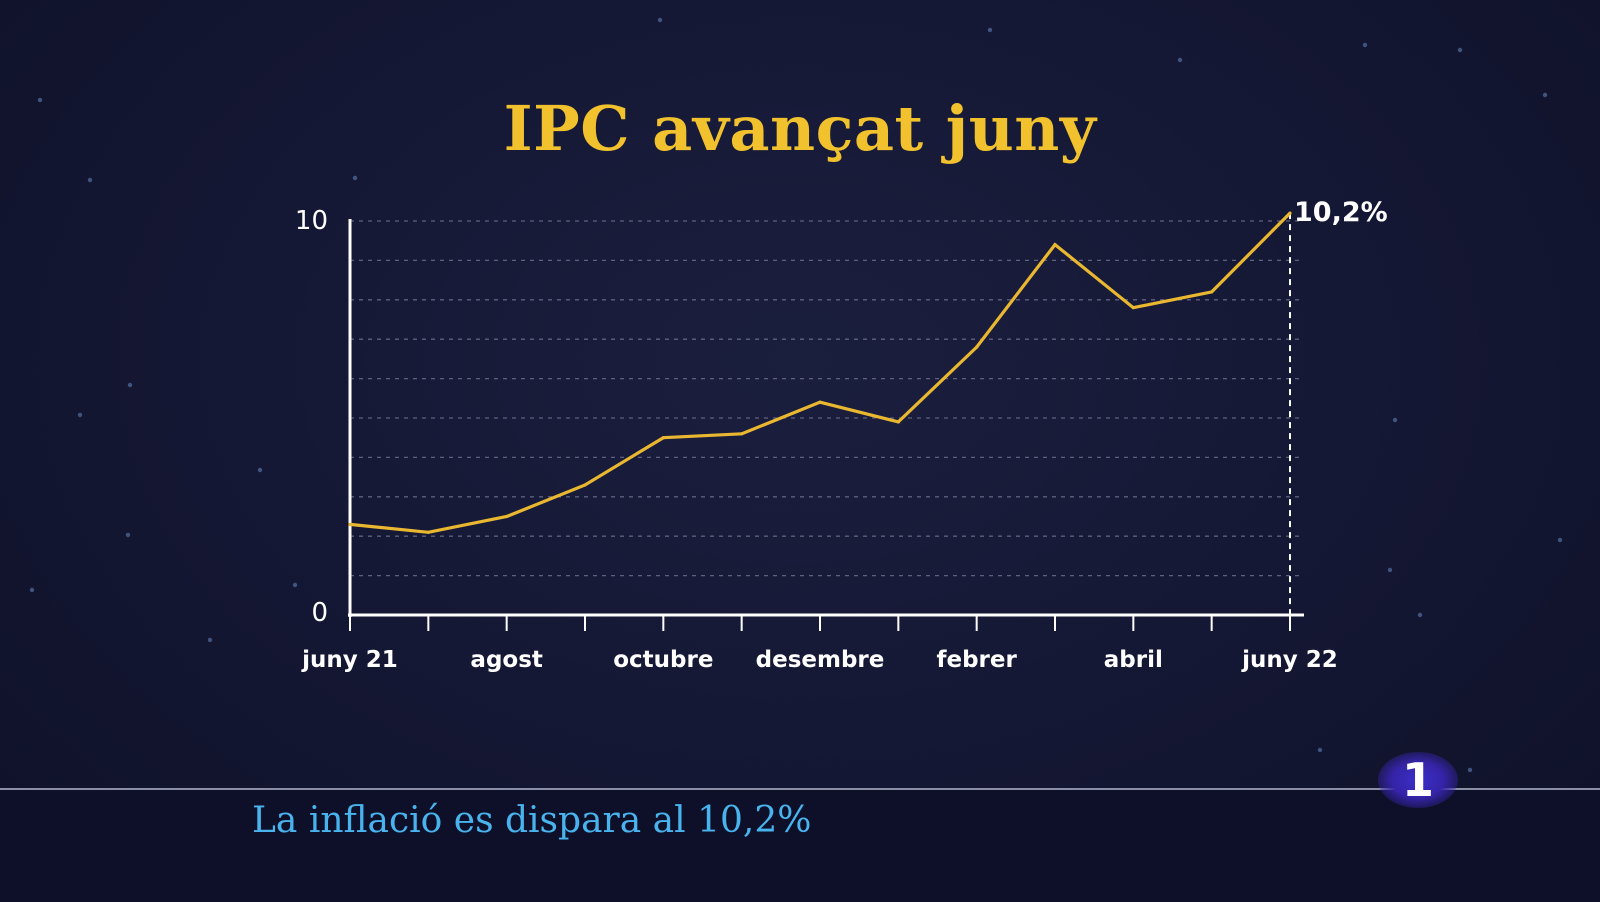 This screenshot has height=902, width=1600. What do you see at coordinates (1133, 660) in the screenshot?
I see `x-tick-label: abril` at bounding box center [1133, 660].